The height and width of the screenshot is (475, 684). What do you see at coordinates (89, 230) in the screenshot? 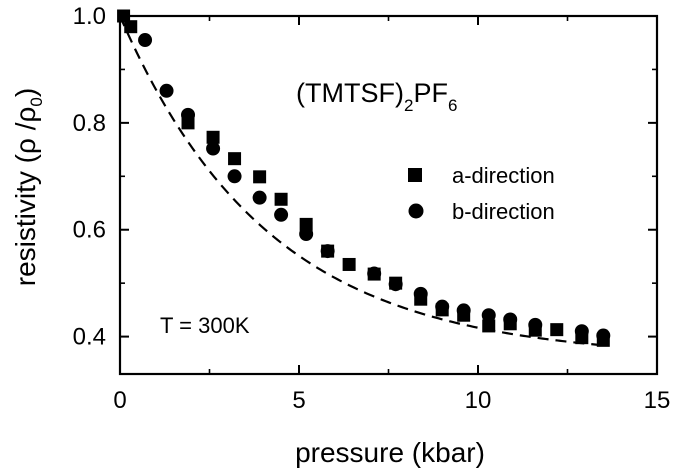
I see `y-tick-label: 0.6` at bounding box center [89, 230].